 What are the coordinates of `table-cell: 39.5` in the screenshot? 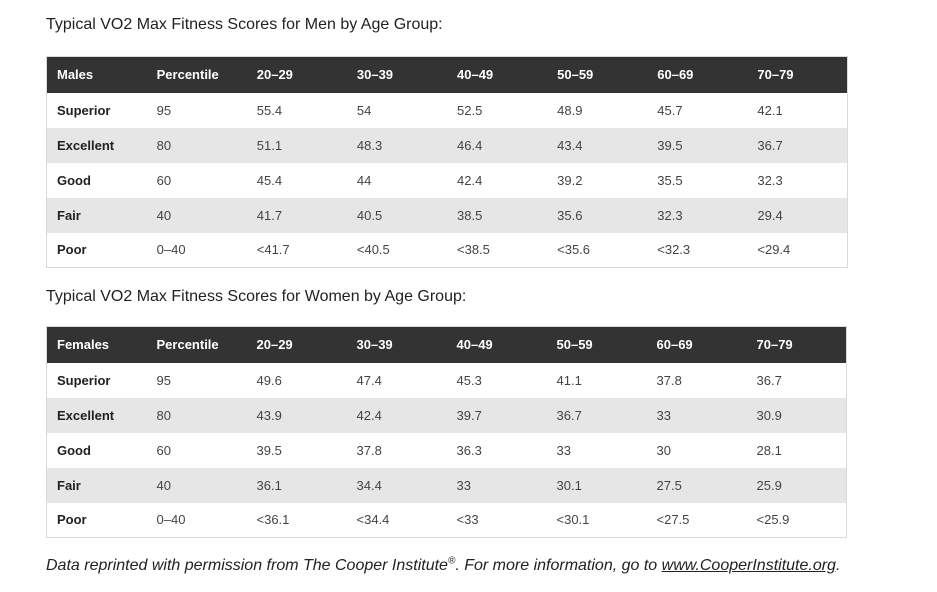 It's located at (670, 145).